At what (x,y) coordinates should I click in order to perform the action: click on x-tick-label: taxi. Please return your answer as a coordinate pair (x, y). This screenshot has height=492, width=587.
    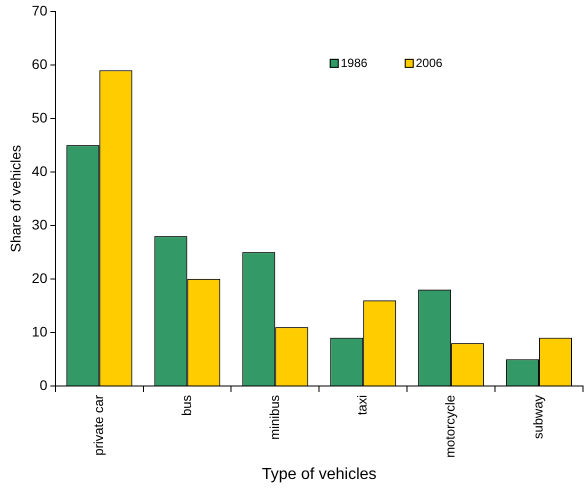
    Looking at the image, I should click on (362, 405).